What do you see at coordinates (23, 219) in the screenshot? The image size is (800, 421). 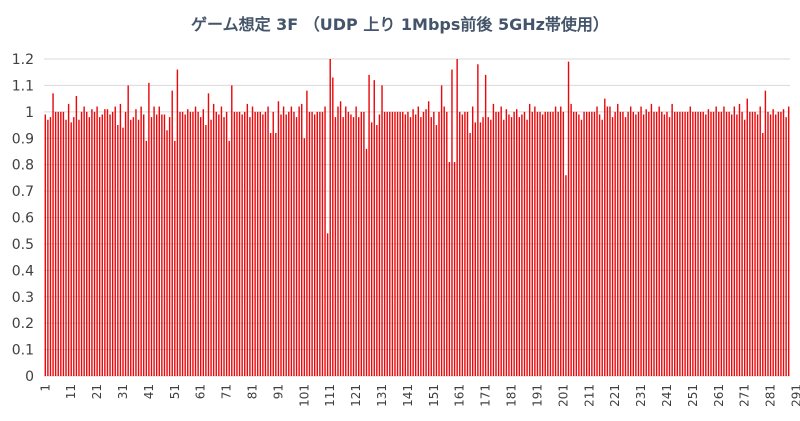 I see `y-tick-label: 0.6` at bounding box center [23, 219].